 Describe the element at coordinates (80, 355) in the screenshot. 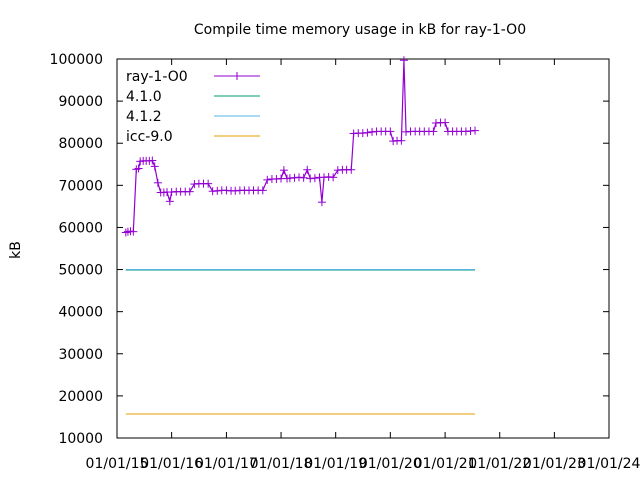

I see `y-tick-label: 30000` at that location.